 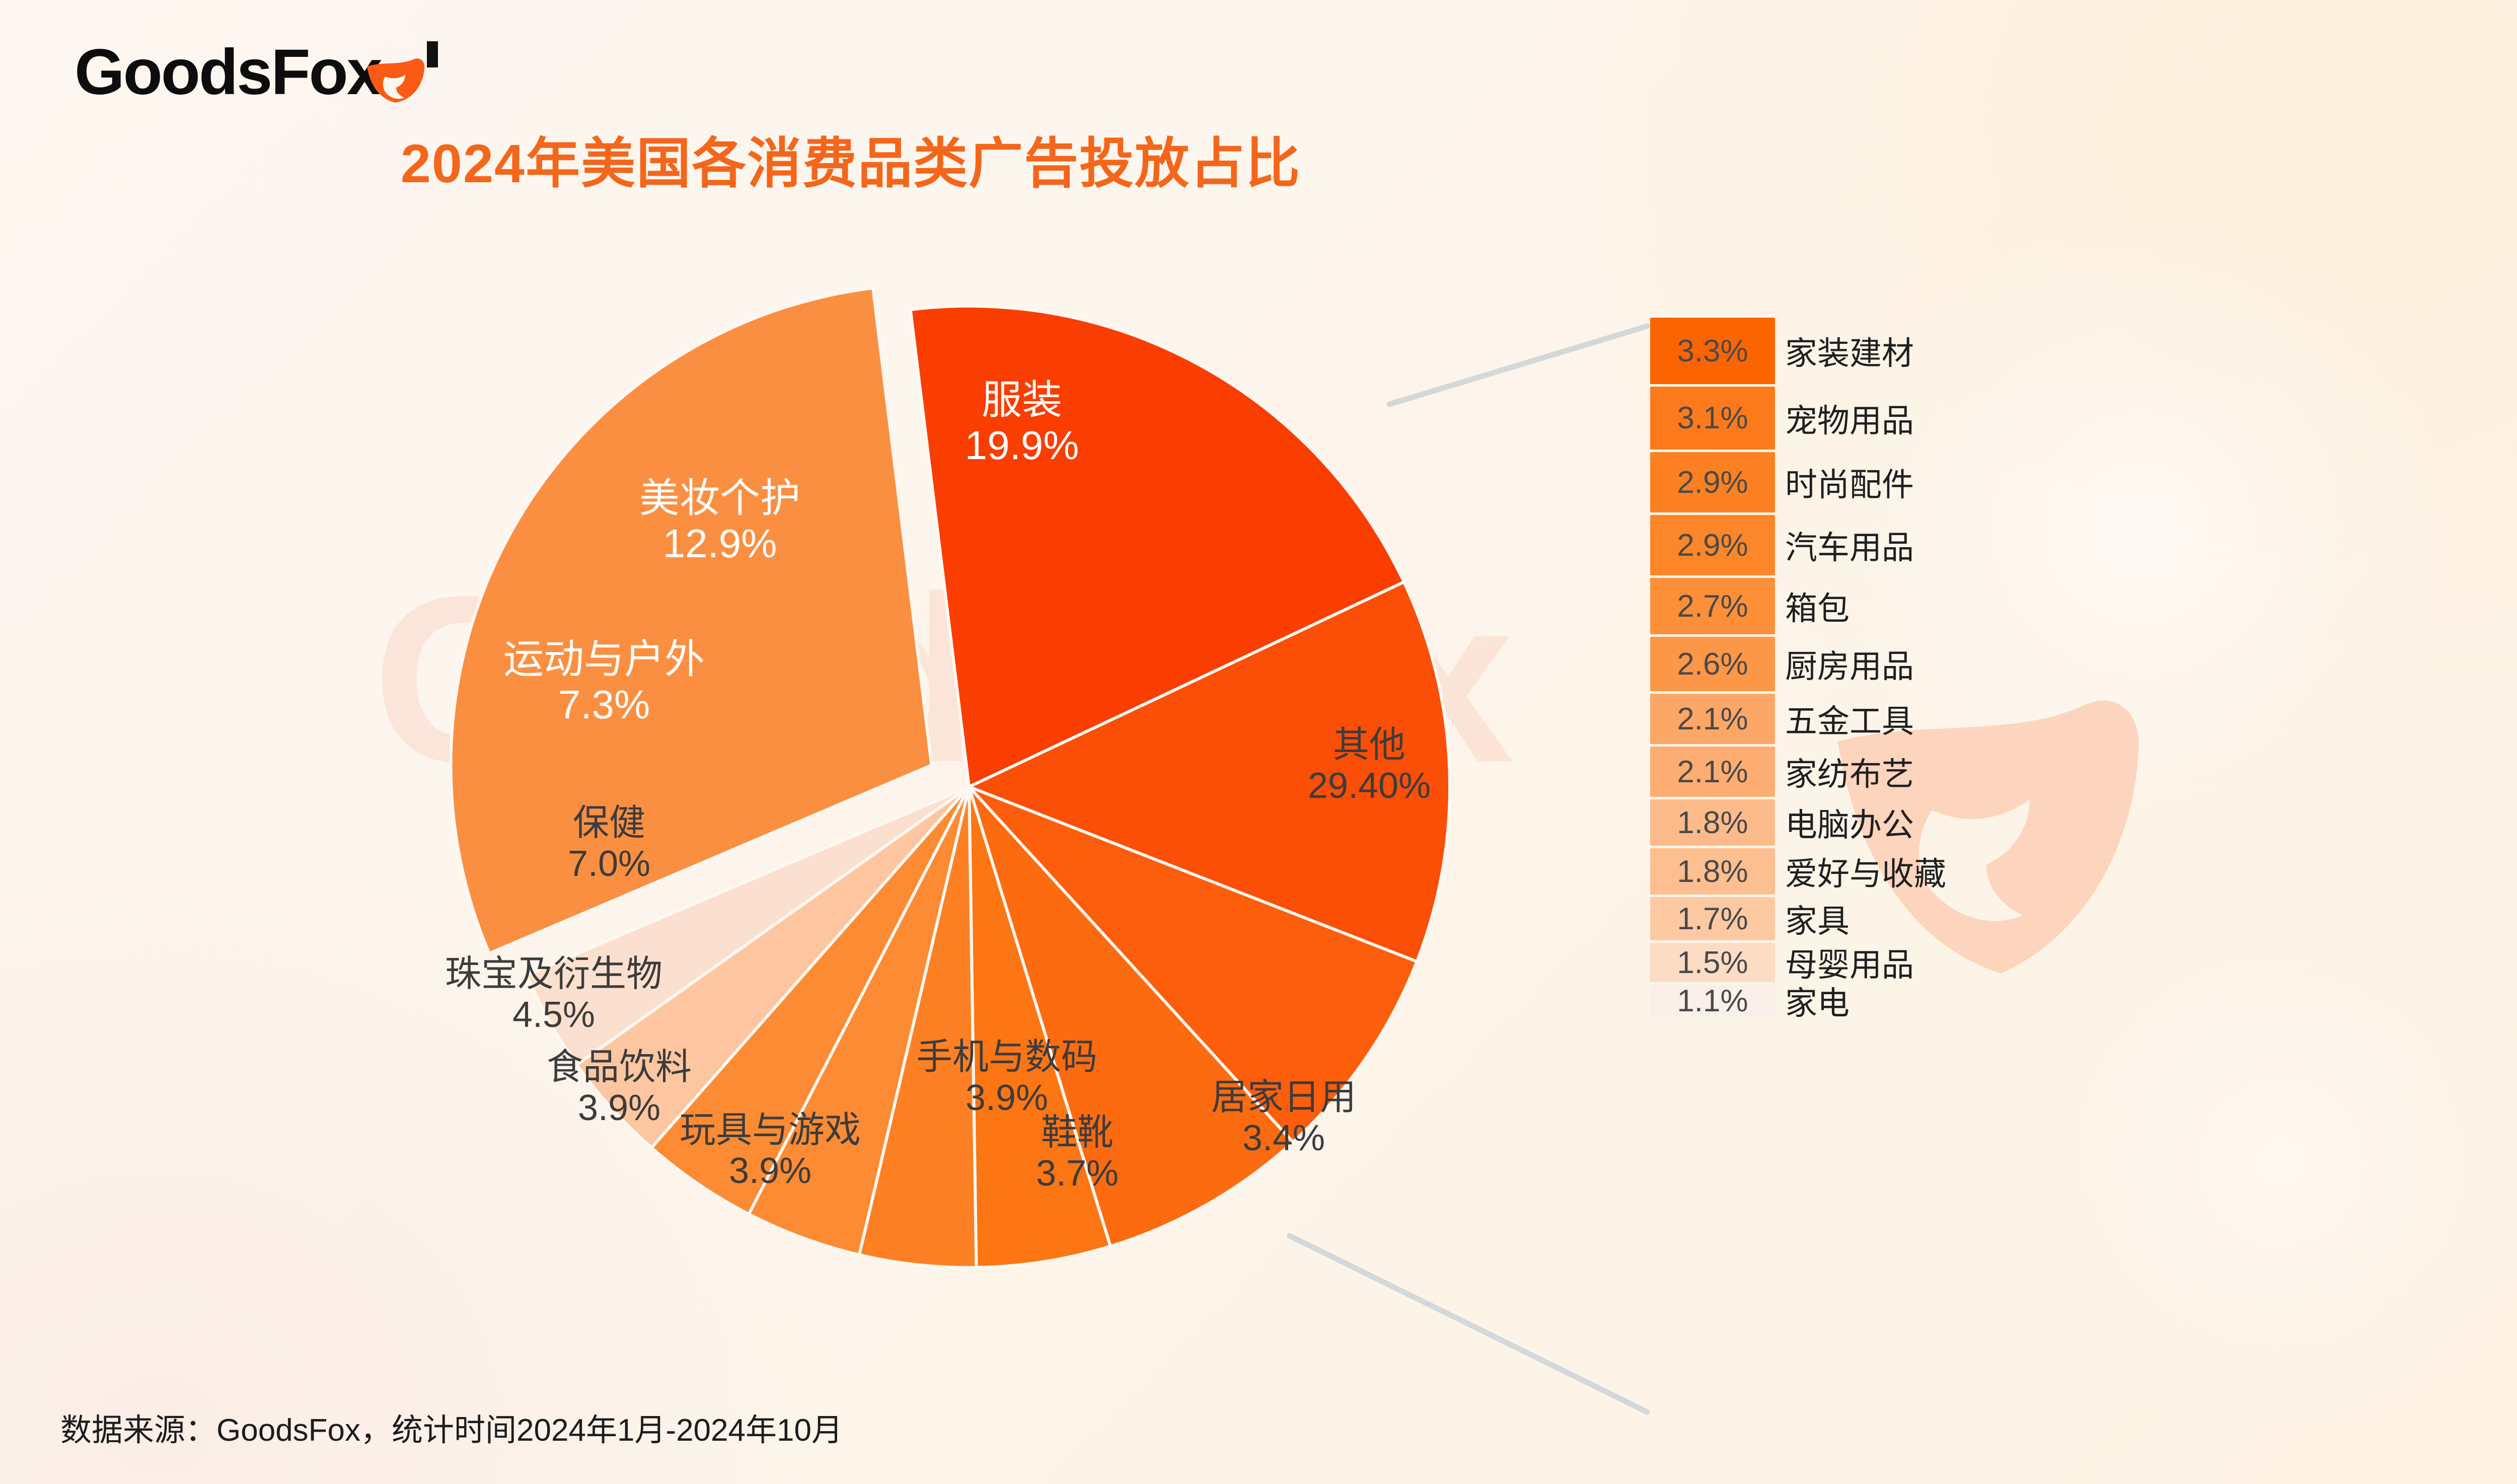 What do you see at coordinates (1712, 664) in the screenshot?
I see `legend-percent: 2.6%` at bounding box center [1712, 664].